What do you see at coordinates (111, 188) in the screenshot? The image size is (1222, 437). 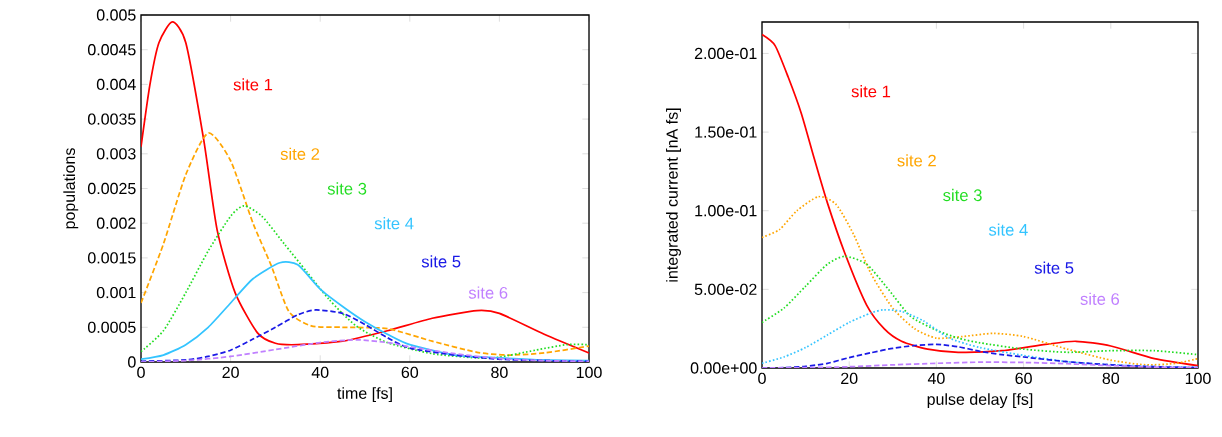 I see `y-tick-label: 0.0025` at bounding box center [111, 188].